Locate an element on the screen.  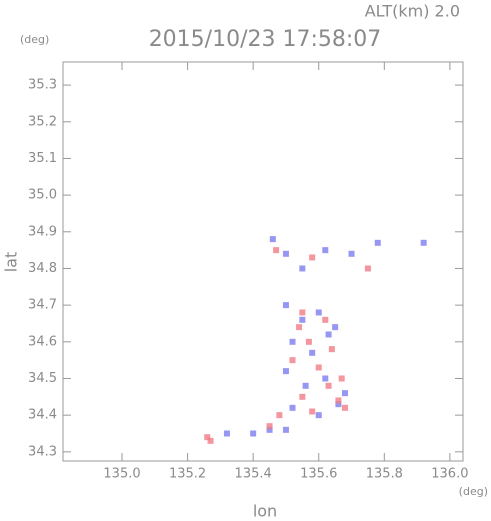
y-tick-label: 34.9 is located at coordinates (42, 231).